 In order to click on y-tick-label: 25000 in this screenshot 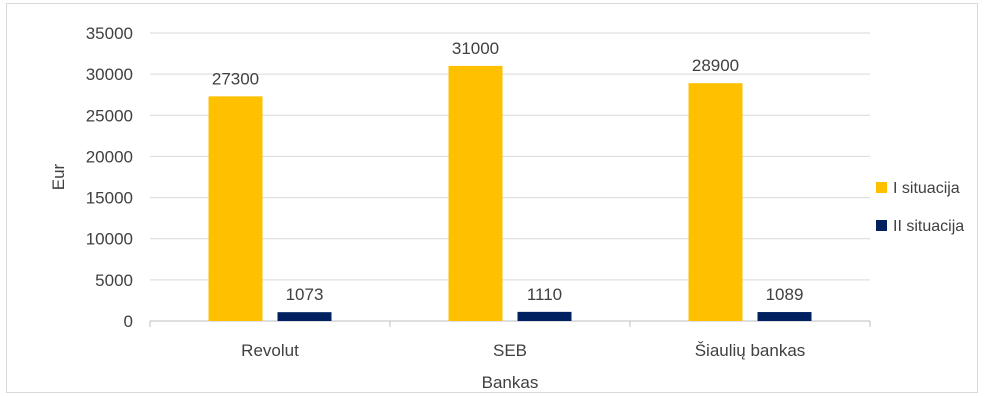, I will do `click(109, 115)`.